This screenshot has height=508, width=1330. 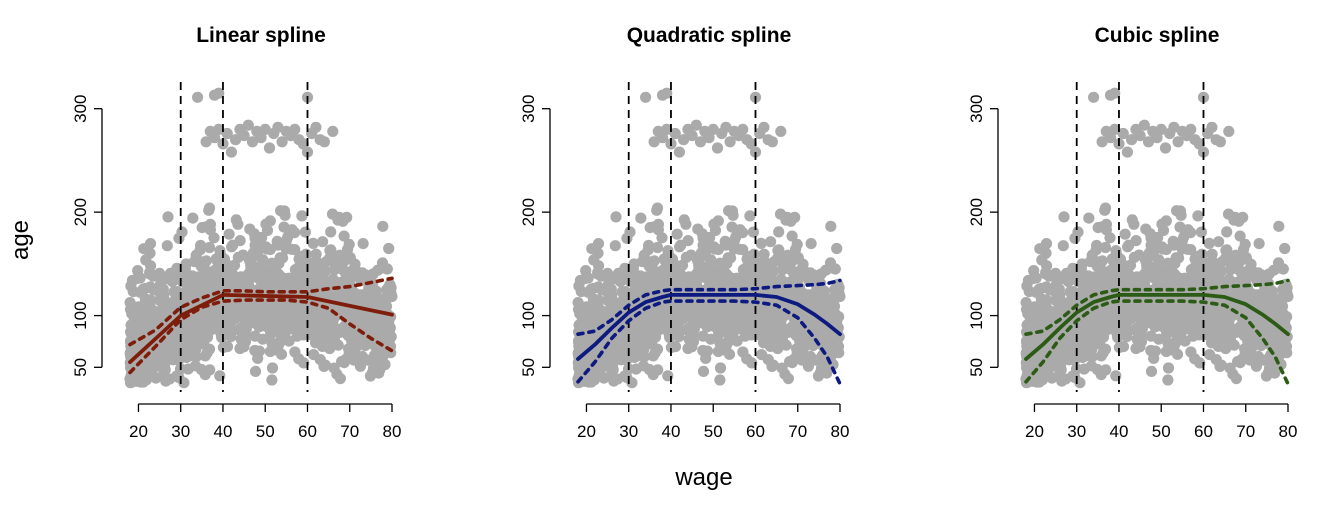 I want to click on panel-title: Quadratic spline, so click(x=709, y=35).